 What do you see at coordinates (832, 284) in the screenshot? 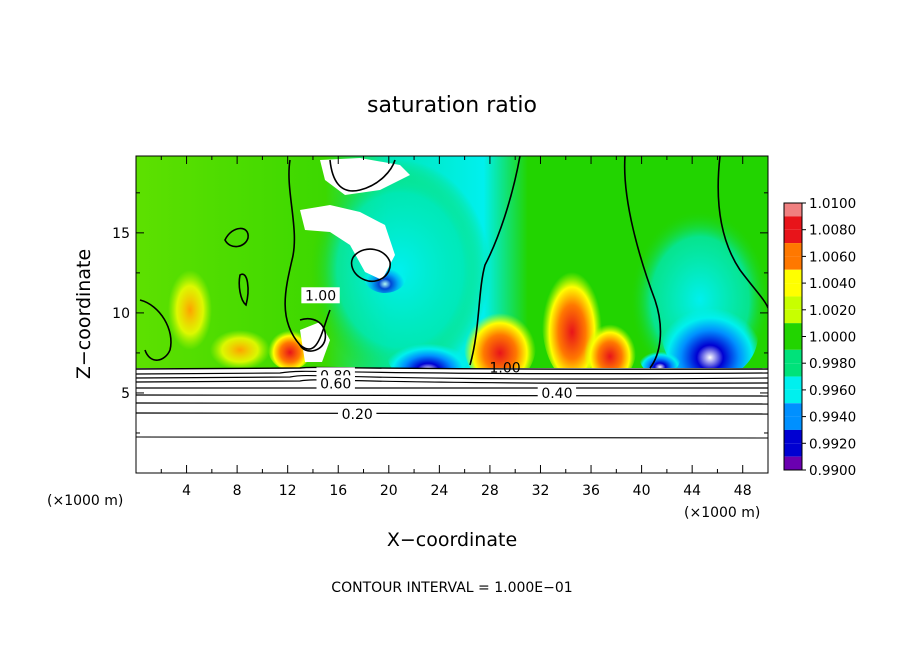
I see `colorbar-label: 1.0040` at bounding box center [832, 284].